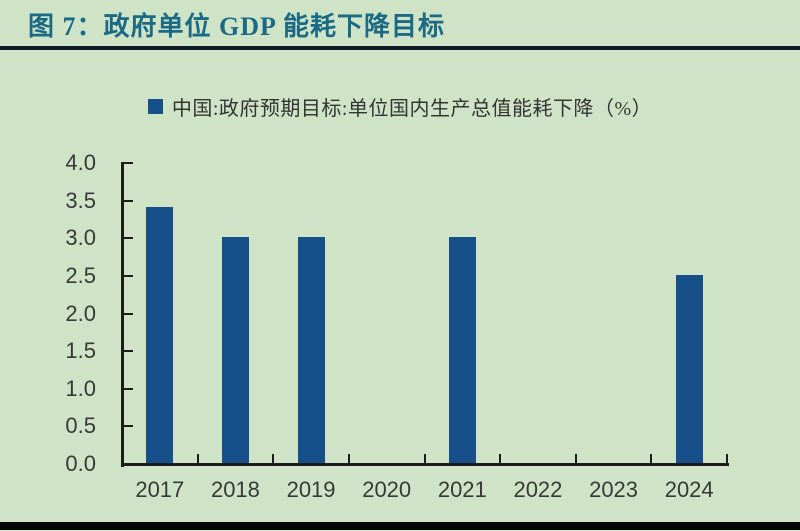 This screenshot has height=531, width=800. What do you see at coordinates (425, 464) in the screenshot?
I see `x-axis-line` at bounding box center [425, 464].